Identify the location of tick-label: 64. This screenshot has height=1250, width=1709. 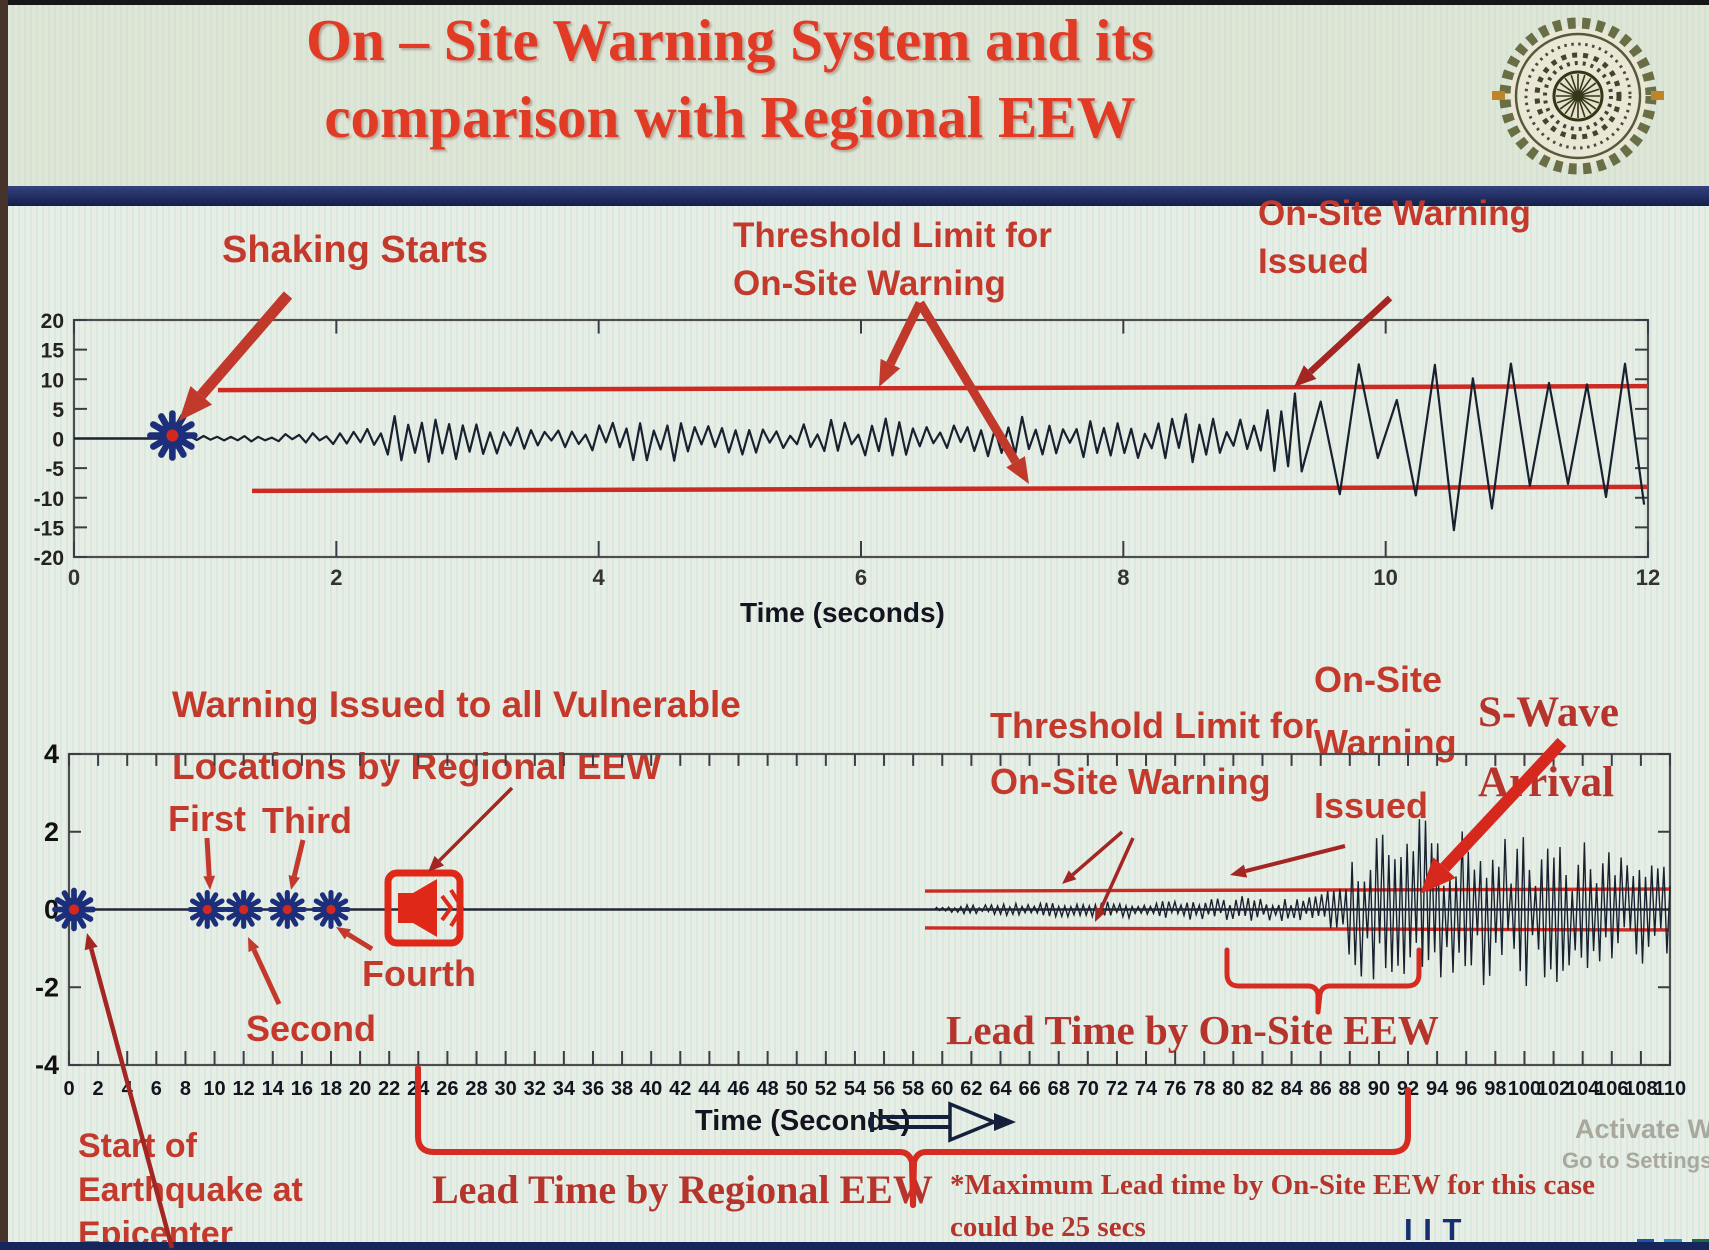
(1000, 1089).